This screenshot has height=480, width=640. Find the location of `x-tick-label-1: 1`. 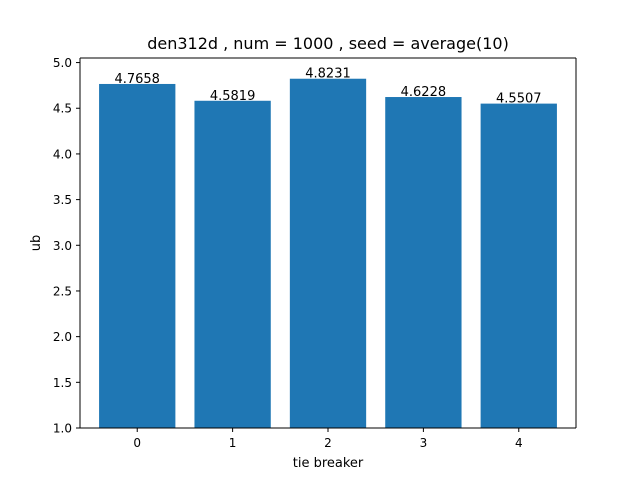

x-tick-label-1: 1 is located at coordinates (233, 443).